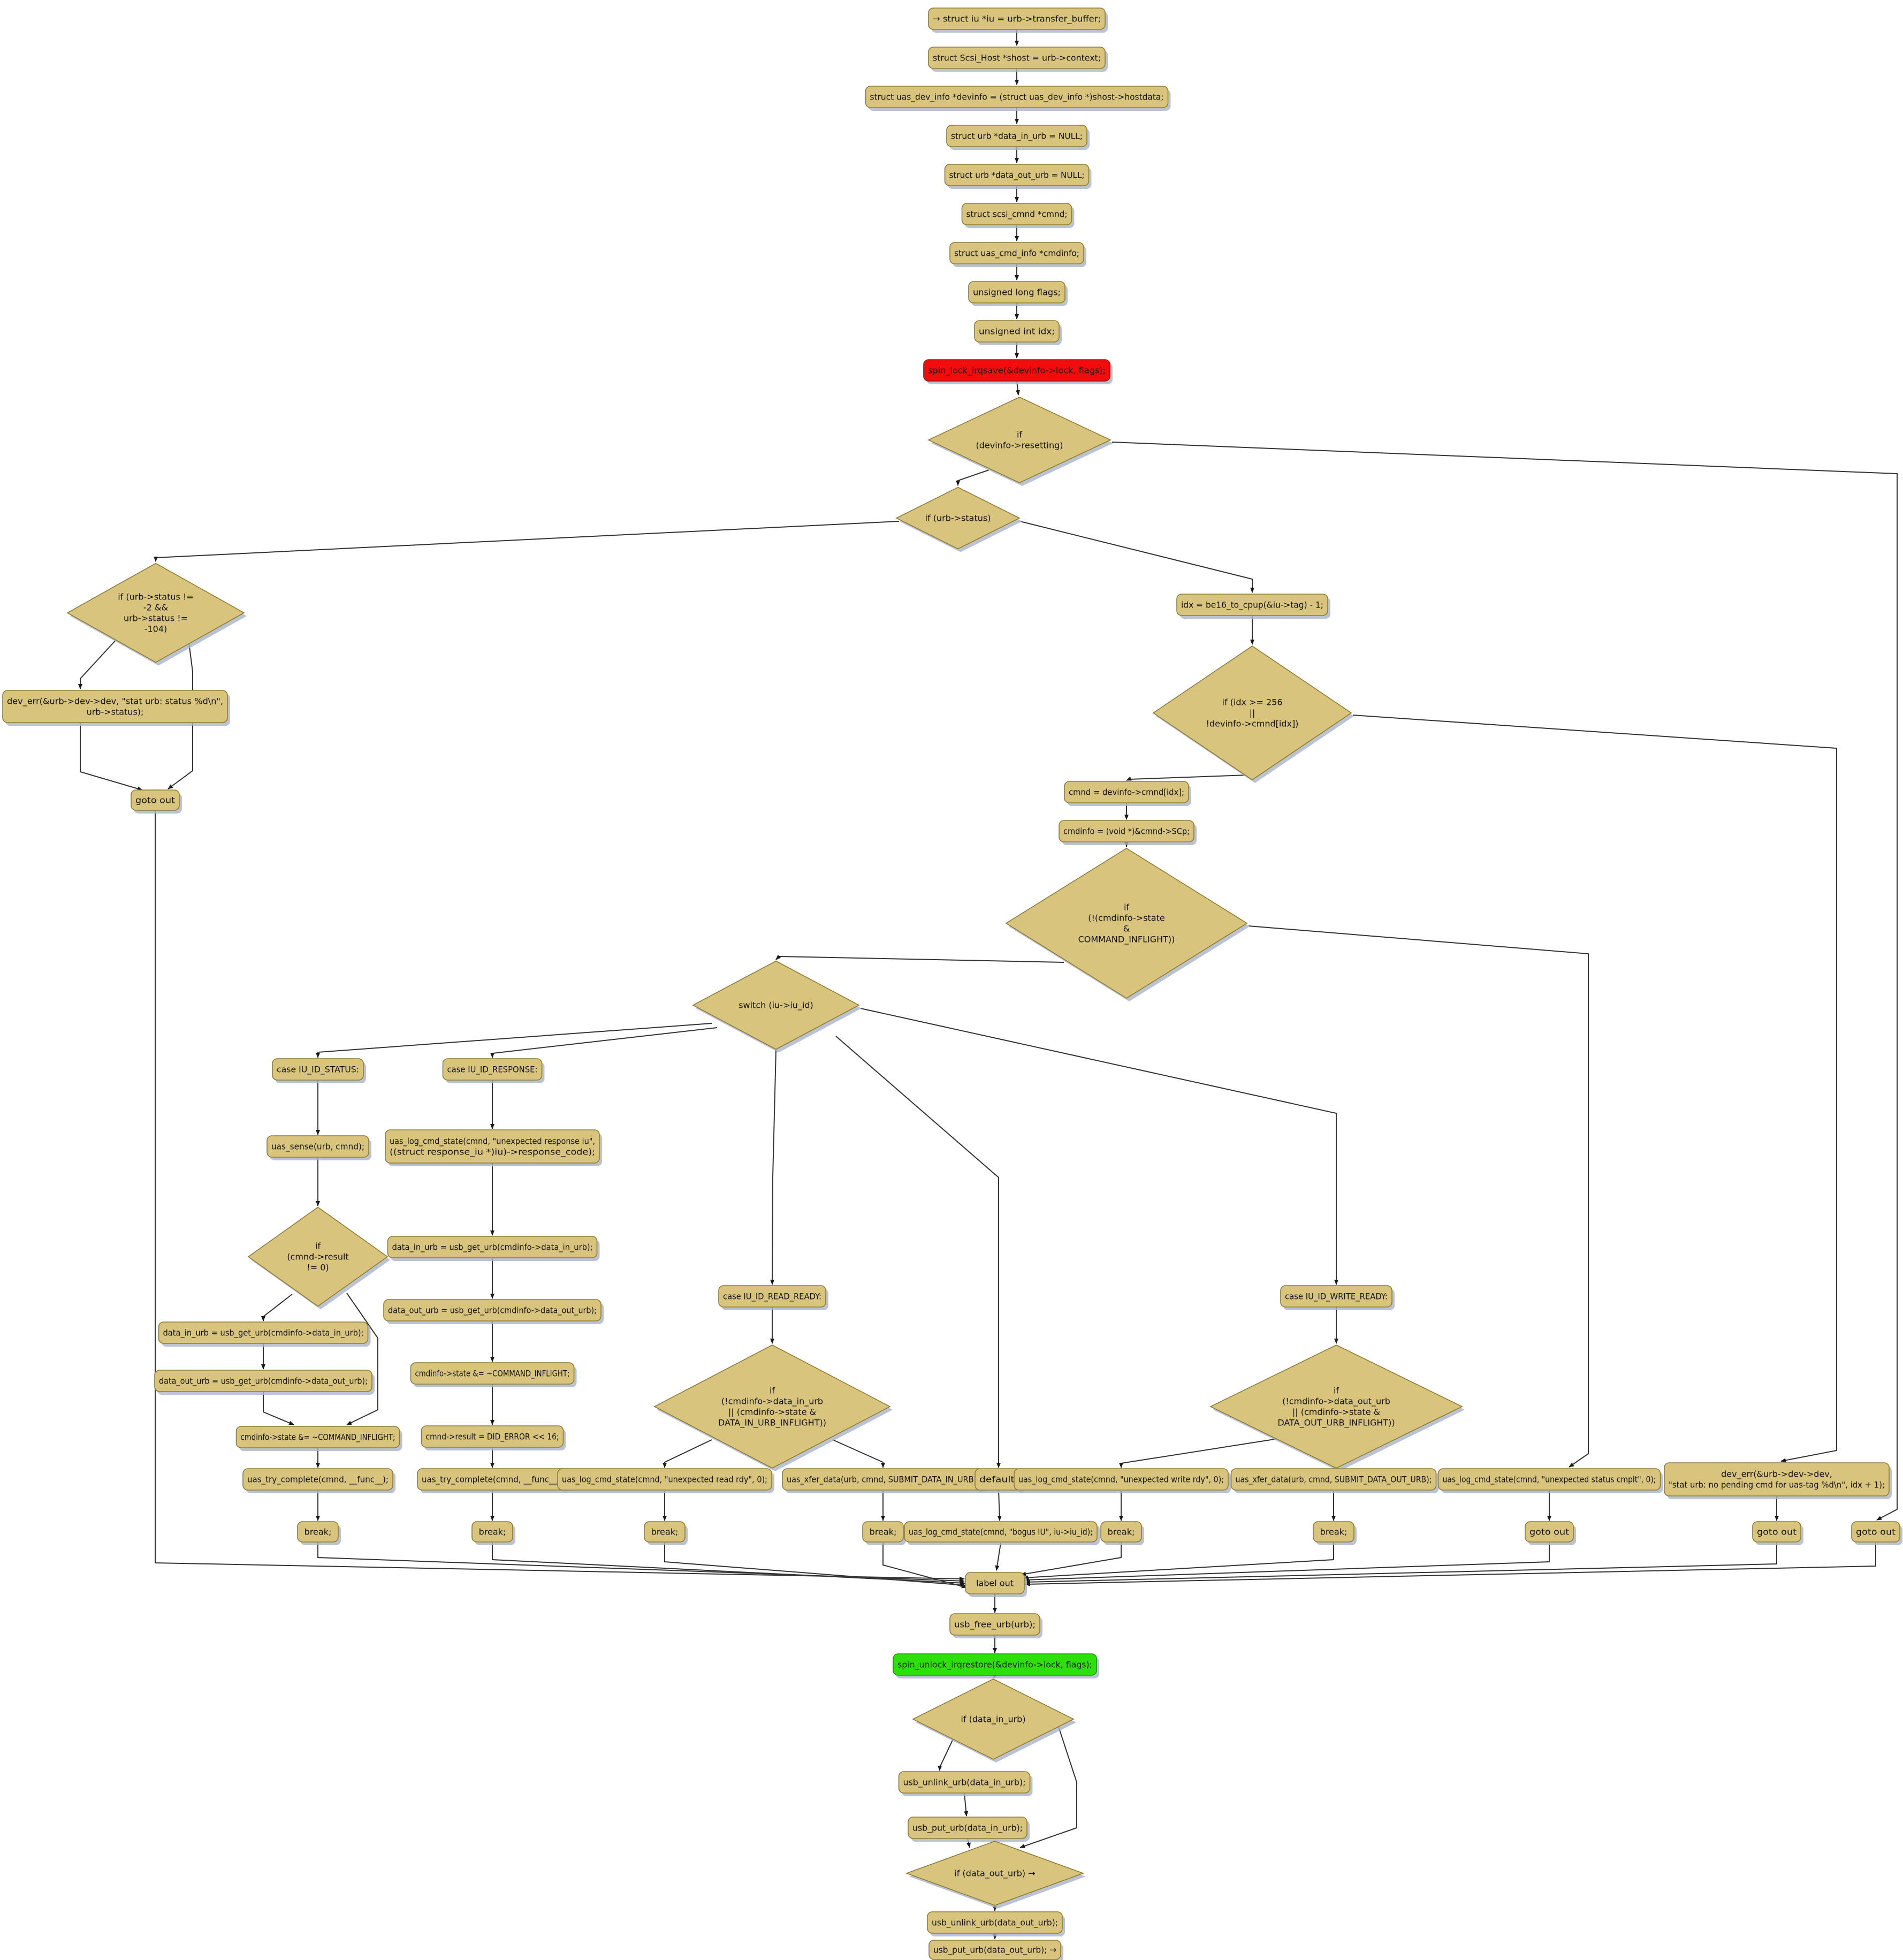 The width and height of the screenshot is (1903, 1960). What do you see at coordinates (1071, 1559) in the screenshot?
I see `edge-write-log-break--label-out` at bounding box center [1071, 1559].